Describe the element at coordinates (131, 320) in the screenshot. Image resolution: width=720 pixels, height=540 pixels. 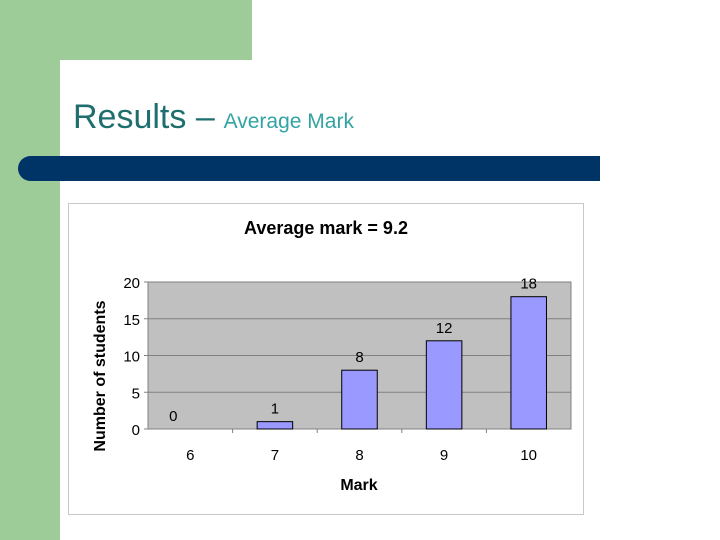
I see `y-tick-label: 15` at that location.